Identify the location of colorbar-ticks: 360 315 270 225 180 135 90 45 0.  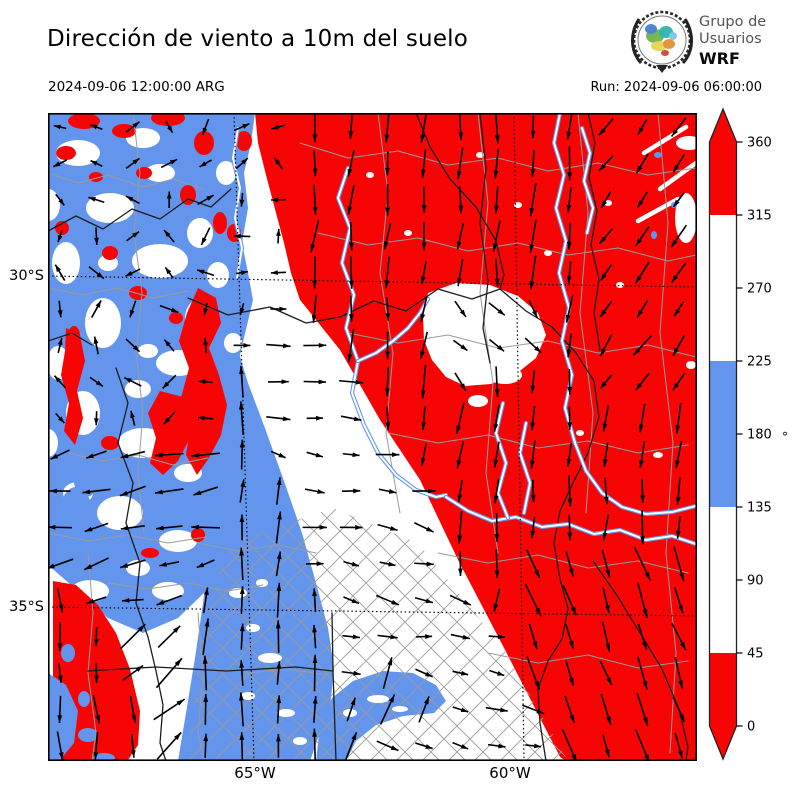
(754, 435).